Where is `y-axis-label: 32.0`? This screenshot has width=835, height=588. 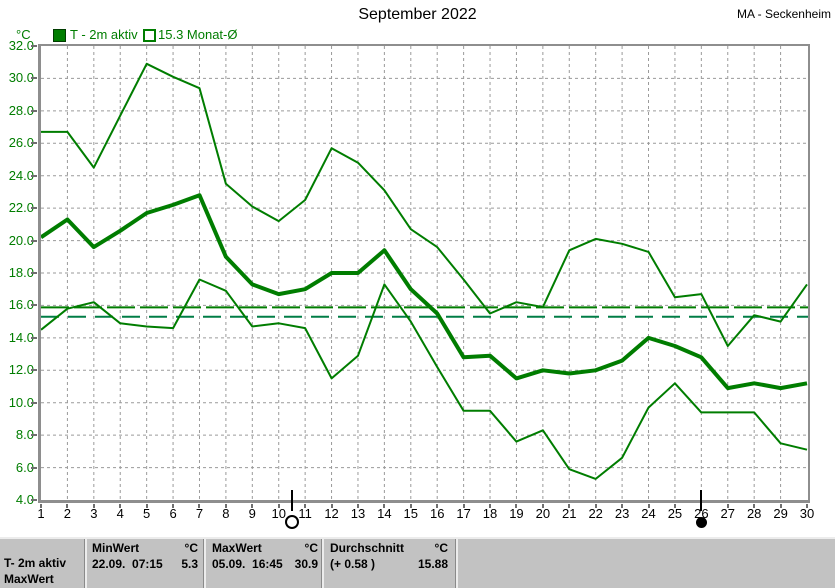
y-axis-label: 32.0 is located at coordinates (21, 45).